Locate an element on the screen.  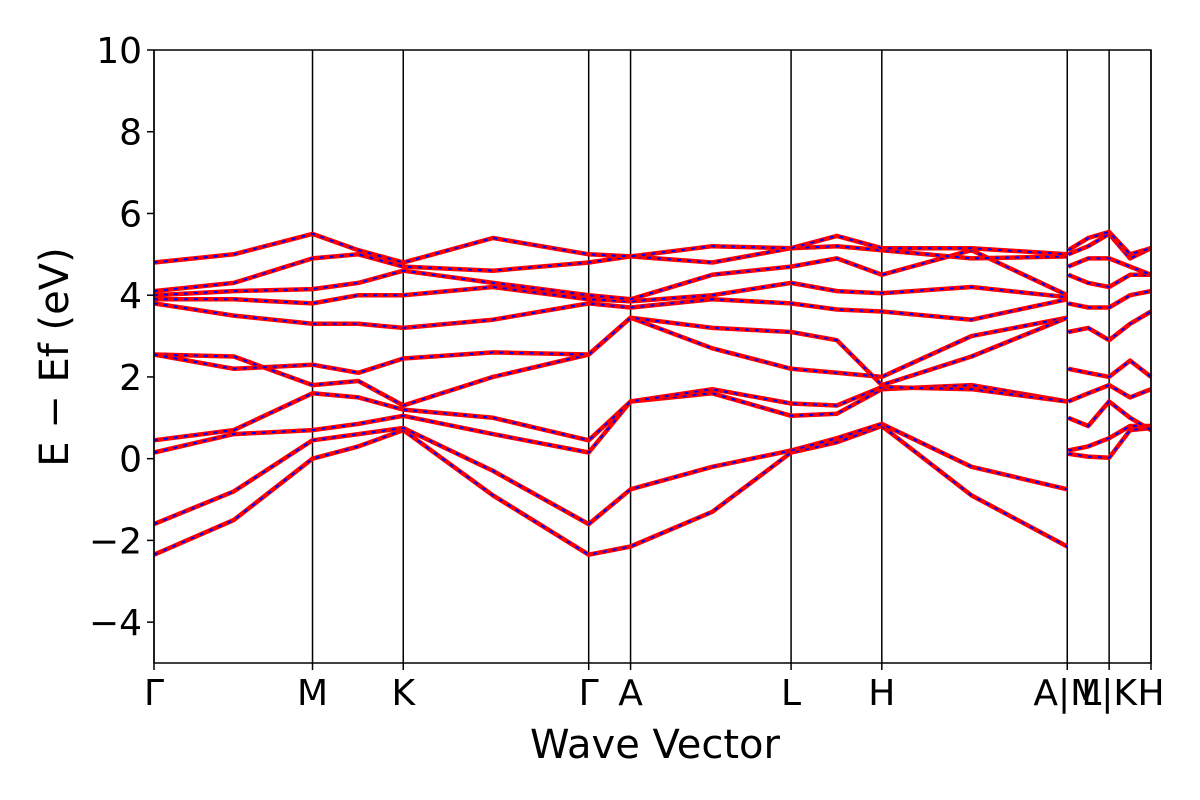
band-line is located at coordinates (652, 412).